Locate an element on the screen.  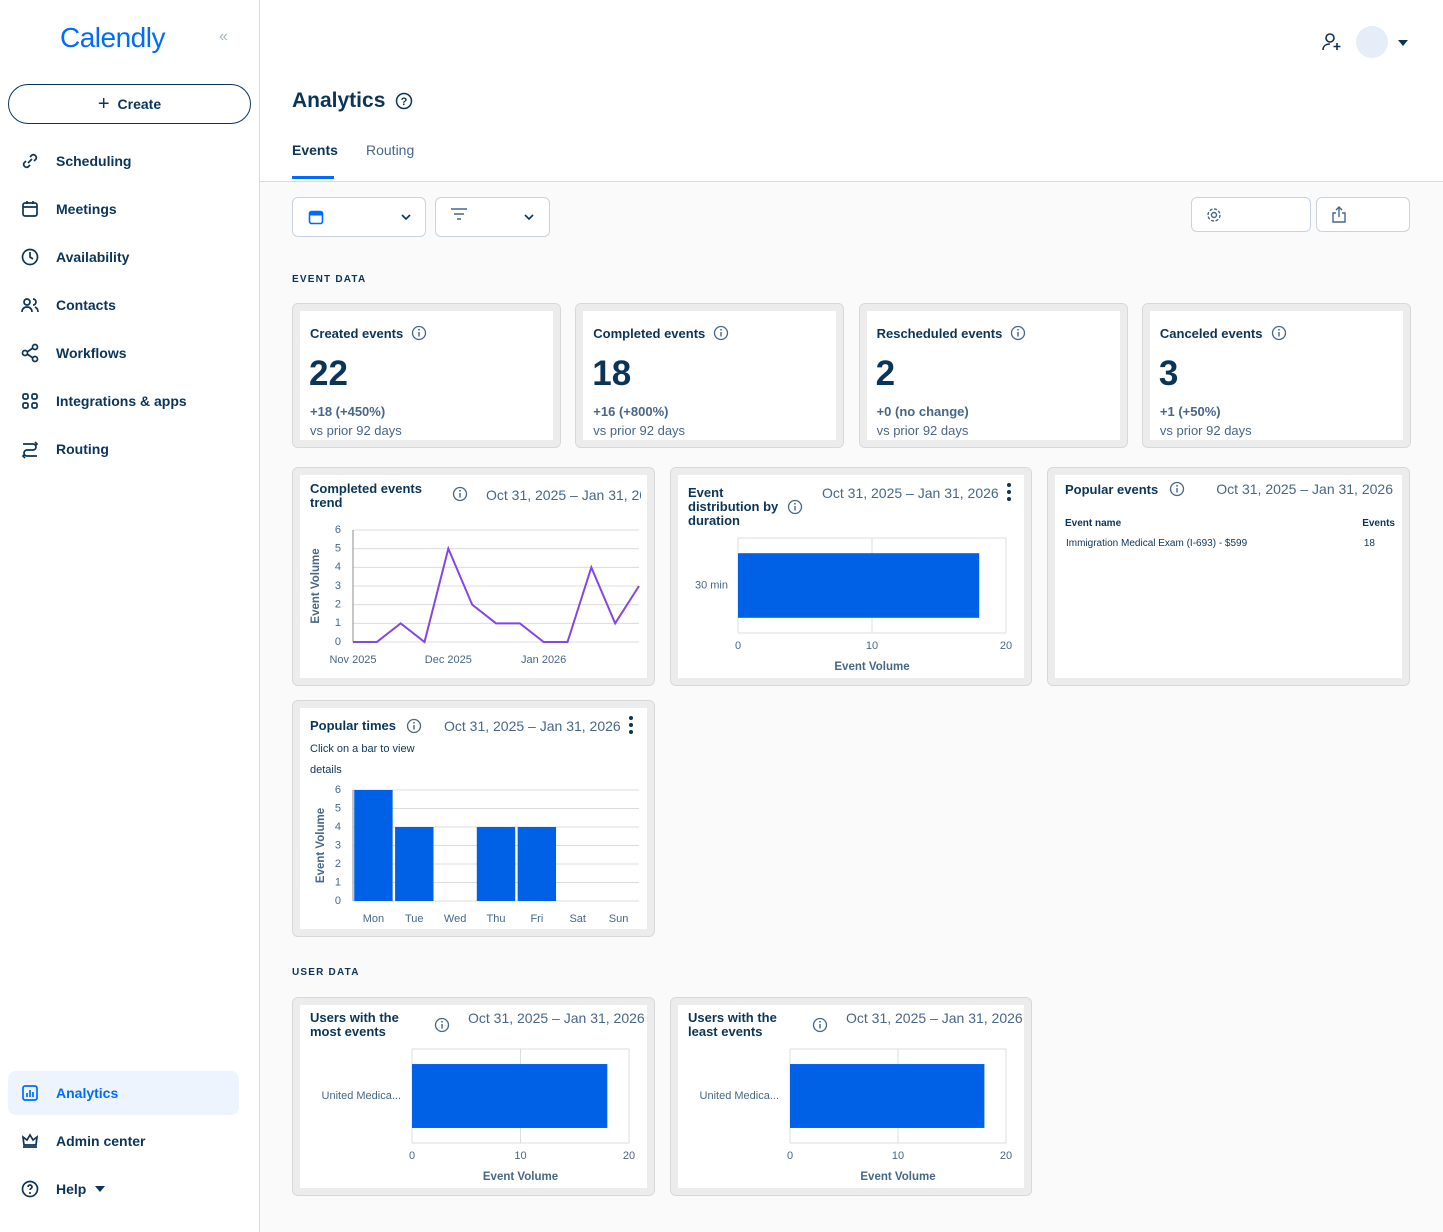
nav-label: Meetings is located at coordinates (86, 209).